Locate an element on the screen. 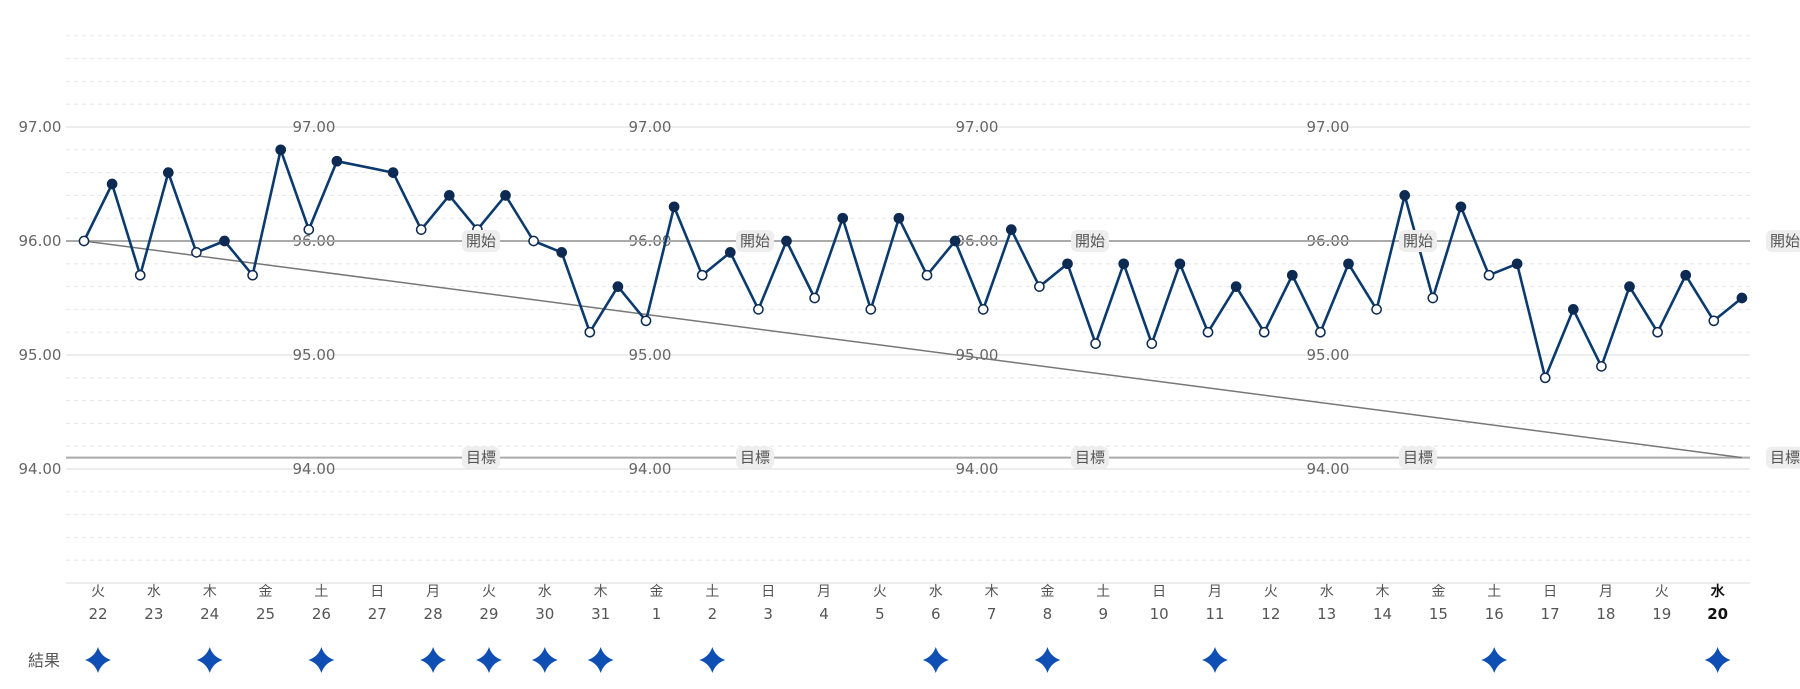 The width and height of the screenshot is (1800, 689). x-date-label: 20 is located at coordinates (1717, 614).